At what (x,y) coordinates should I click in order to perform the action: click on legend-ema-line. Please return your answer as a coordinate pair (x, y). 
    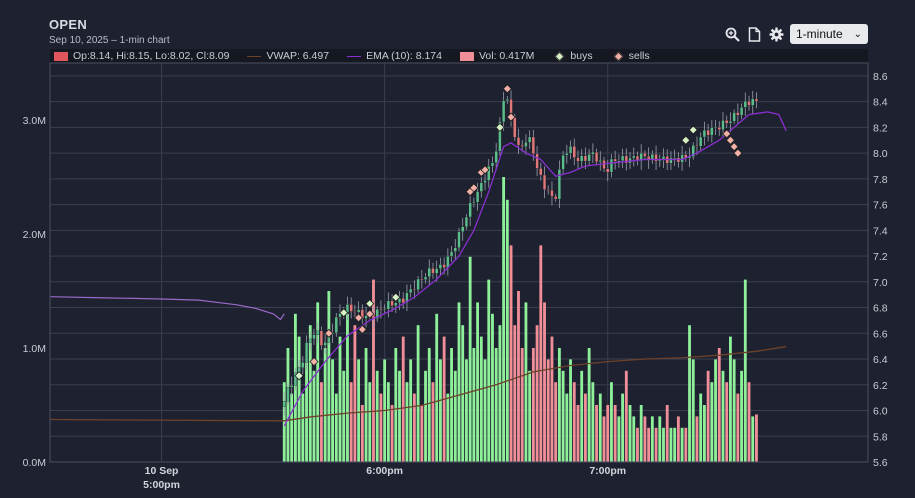
    Looking at the image, I should click on (354, 56).